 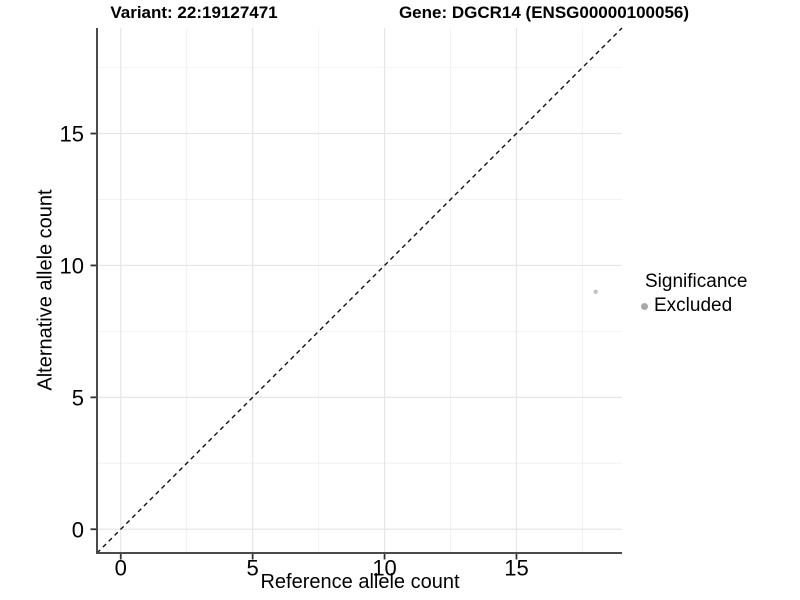 What do you see at coordinates (696, 281) in the screenshot?
I see `legend-title: Significance` at bounding box center [696, 281].